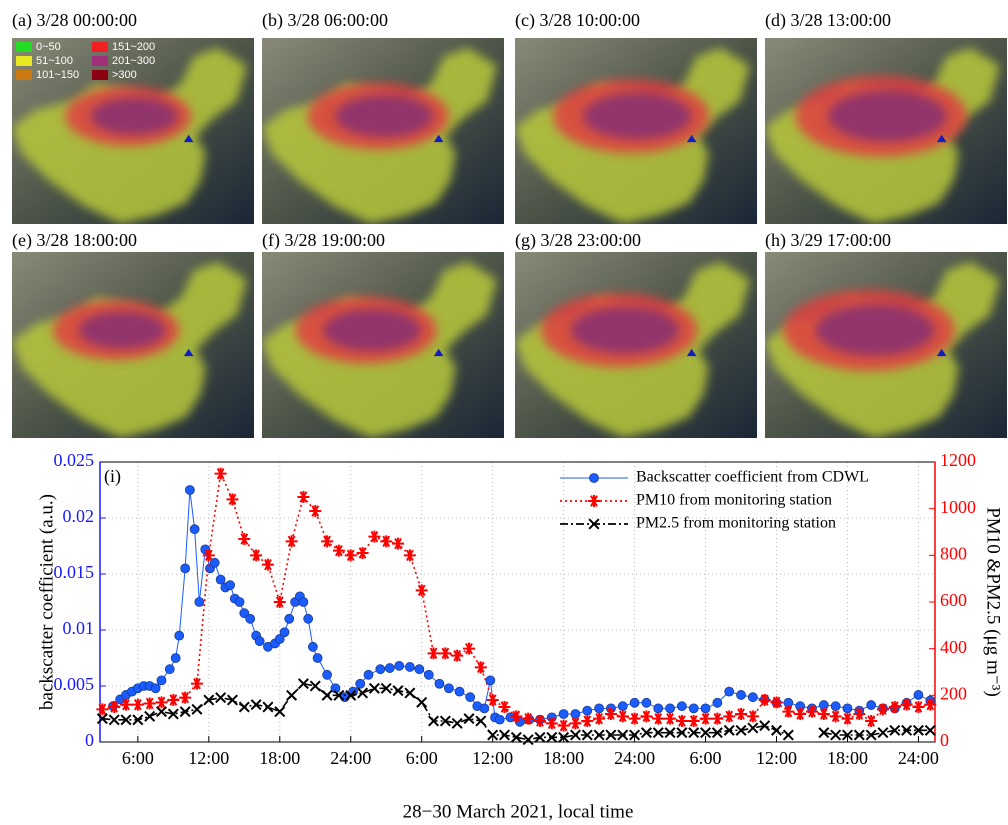  I want to click on map-legend-label: 201~300, so click(133, 61).